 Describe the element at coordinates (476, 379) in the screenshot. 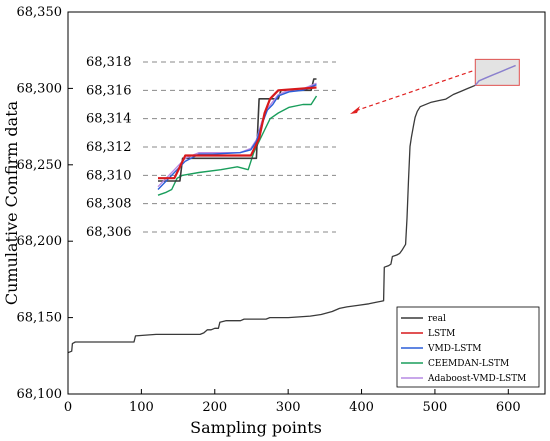

I see `legend-label: Adaboost-VMD-LSTM` at that location.